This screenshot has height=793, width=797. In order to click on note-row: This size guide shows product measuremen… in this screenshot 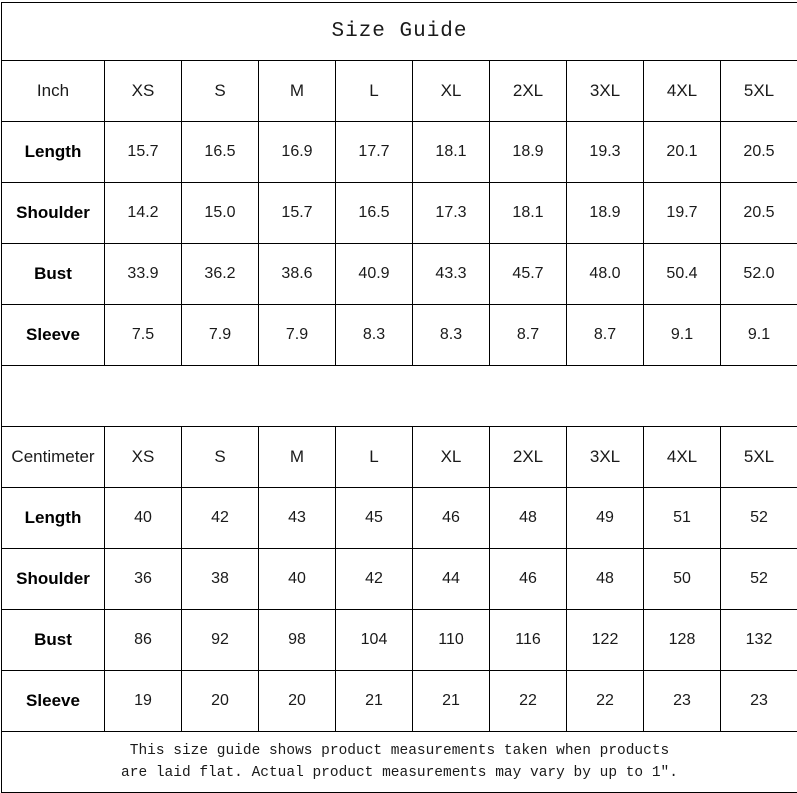, I will do `click(399, 762)`.